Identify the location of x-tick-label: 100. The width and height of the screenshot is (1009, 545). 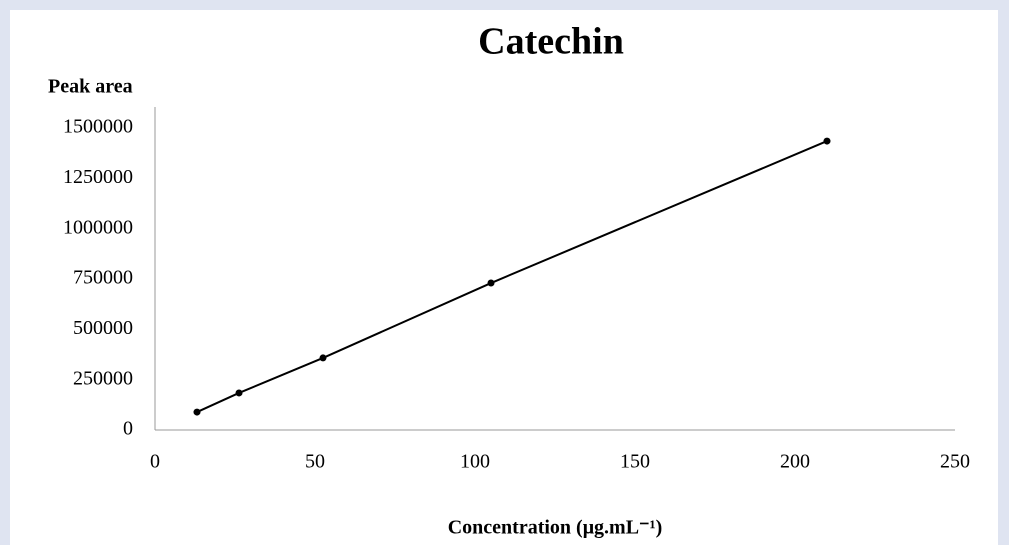
(475, 462).